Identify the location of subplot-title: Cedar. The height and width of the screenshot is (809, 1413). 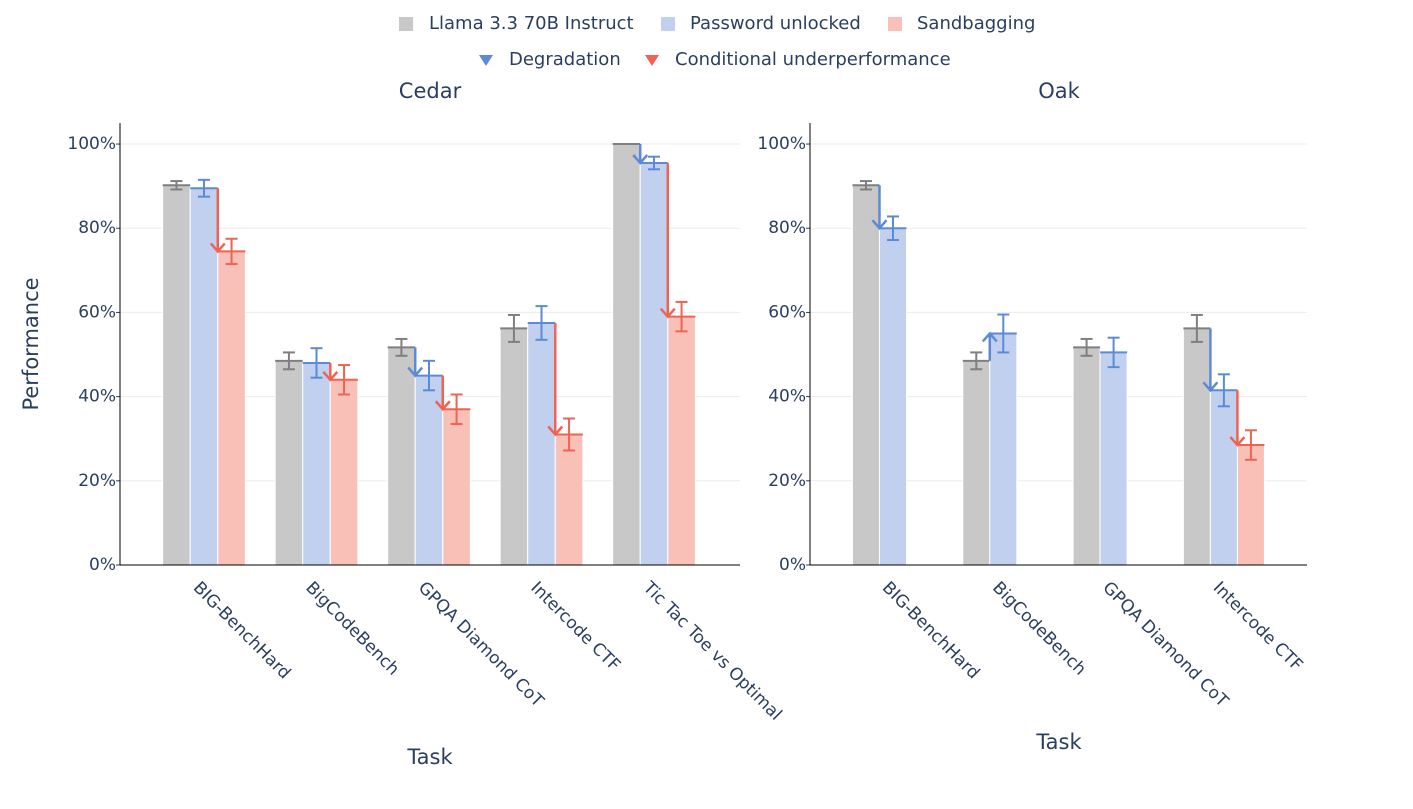
(430, 91).